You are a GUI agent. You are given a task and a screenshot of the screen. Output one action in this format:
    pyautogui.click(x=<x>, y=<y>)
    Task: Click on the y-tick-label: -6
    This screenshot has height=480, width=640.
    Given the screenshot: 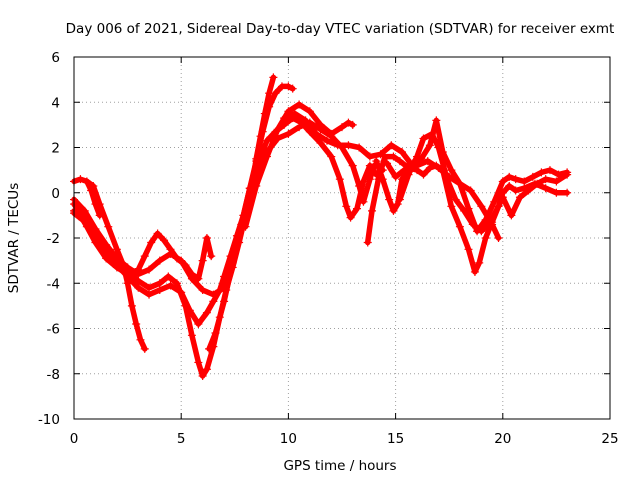 What is the action you would take?
    pyautogui.click(x=53, y=330)
    